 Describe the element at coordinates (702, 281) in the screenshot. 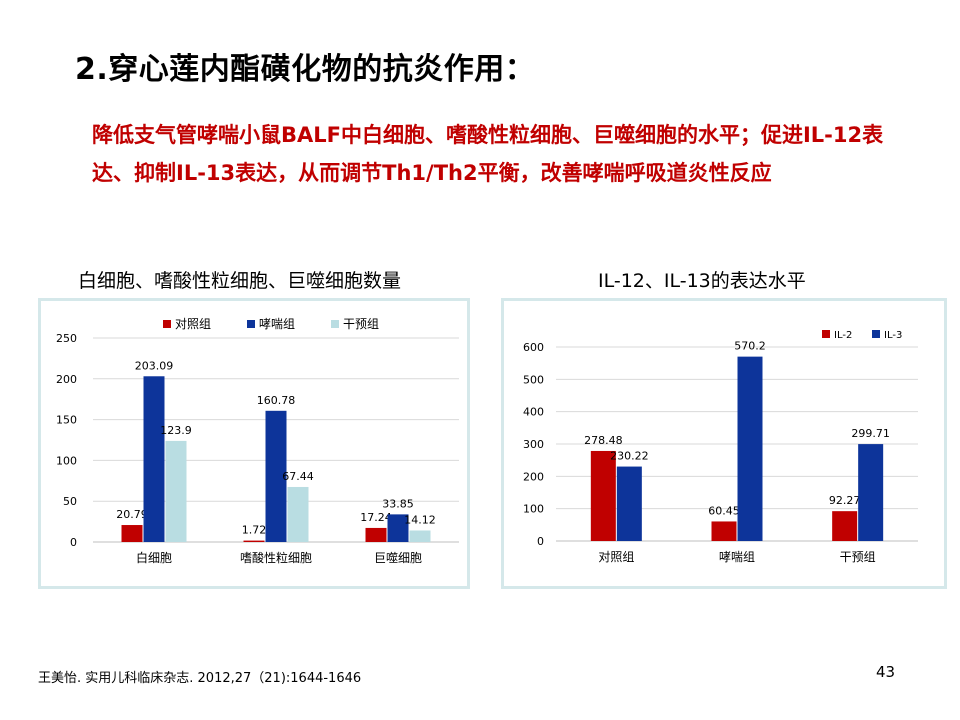

I see `chart-2-title: IL-12、IL-13的表达水平` at that location.